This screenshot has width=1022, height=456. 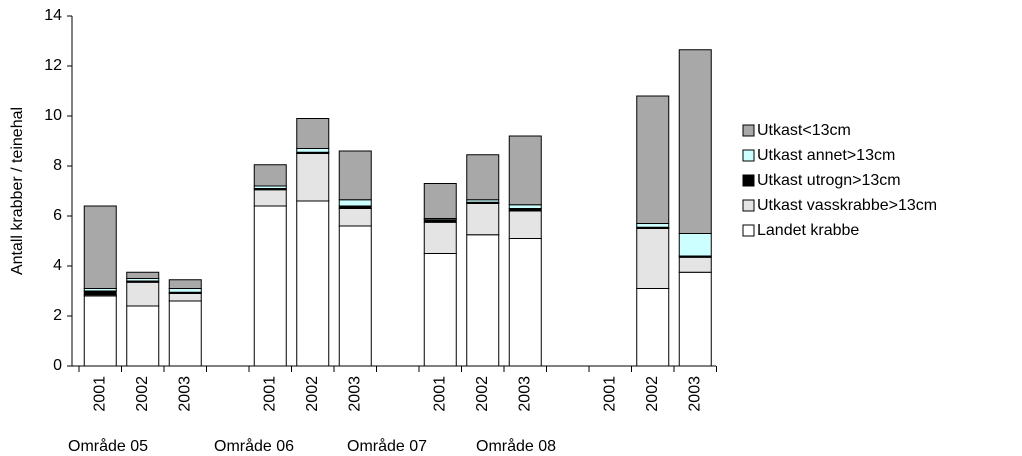 I want to click on y-tick-label: 0, so click(x=57, y=365).